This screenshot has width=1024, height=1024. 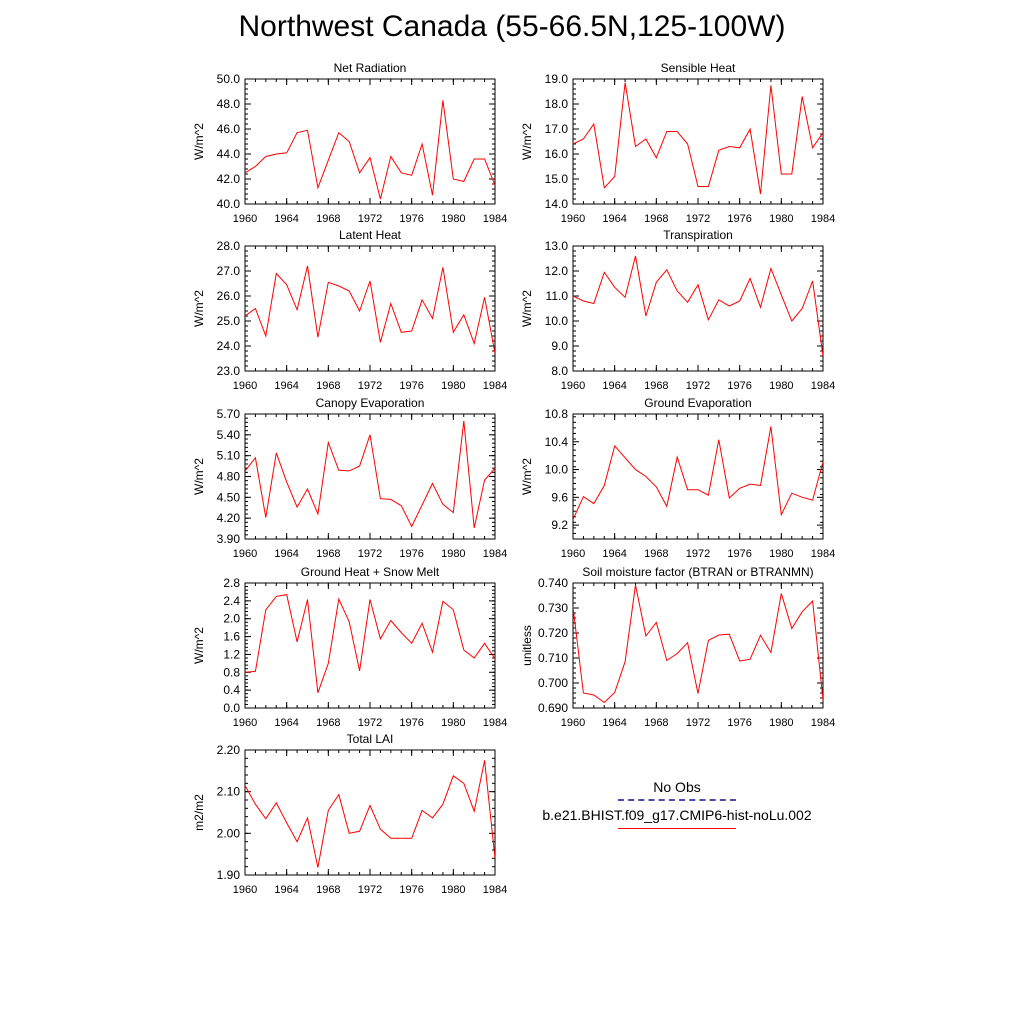 What do you see at coordinates (229, 246) in the screenshot?
I see `y-tick-label: 28.0` at bounding box center [229, 246].